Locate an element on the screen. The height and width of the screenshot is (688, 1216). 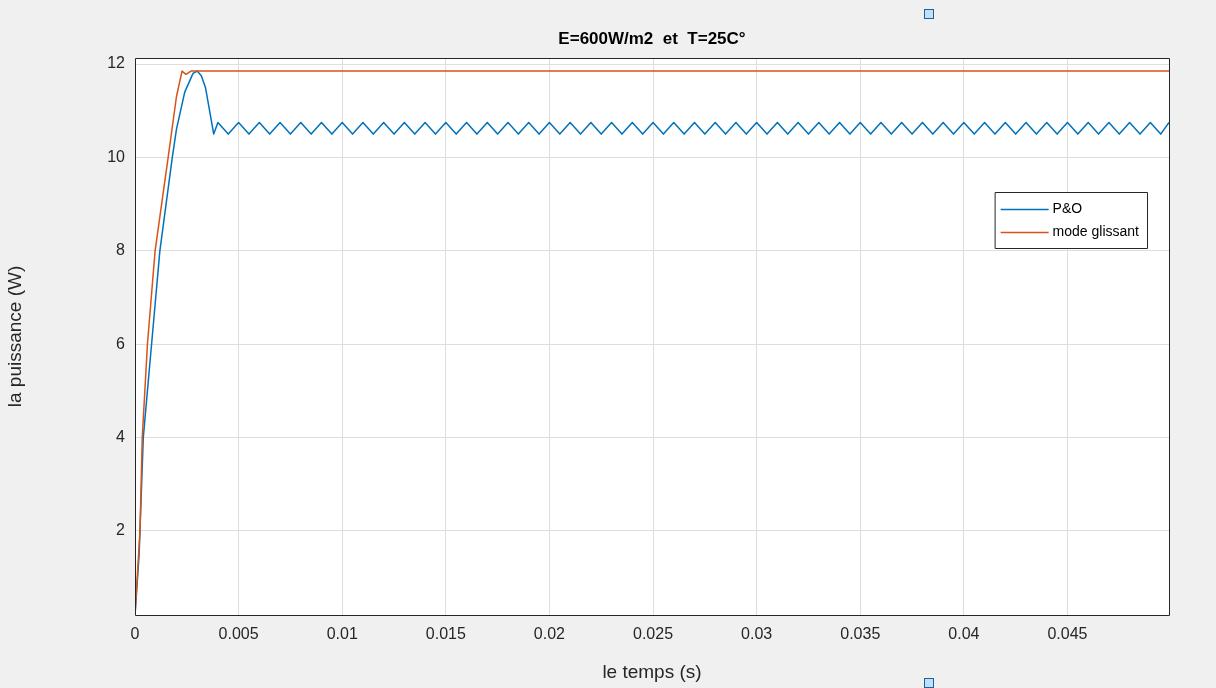
x-tick-label: 0.01 is located at coordinates (342, 634).